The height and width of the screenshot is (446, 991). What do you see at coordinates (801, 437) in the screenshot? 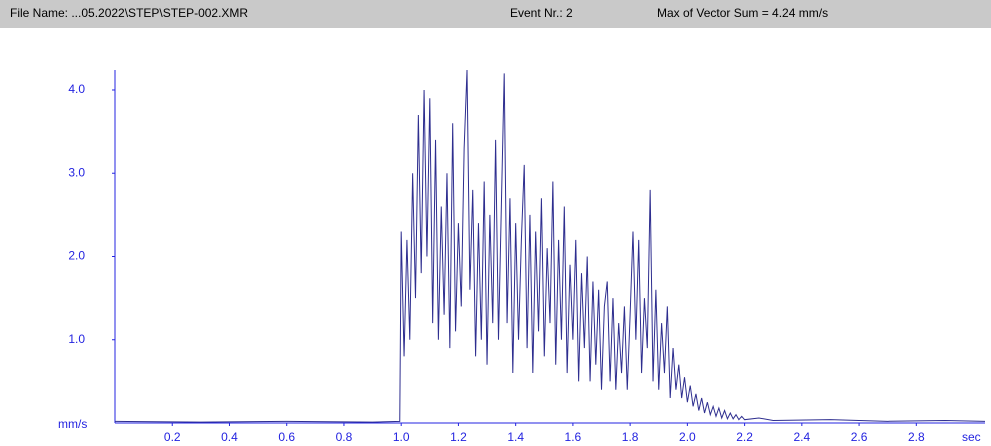
I see `x-tick-label: 2.4` at bounding box center [801, 437].